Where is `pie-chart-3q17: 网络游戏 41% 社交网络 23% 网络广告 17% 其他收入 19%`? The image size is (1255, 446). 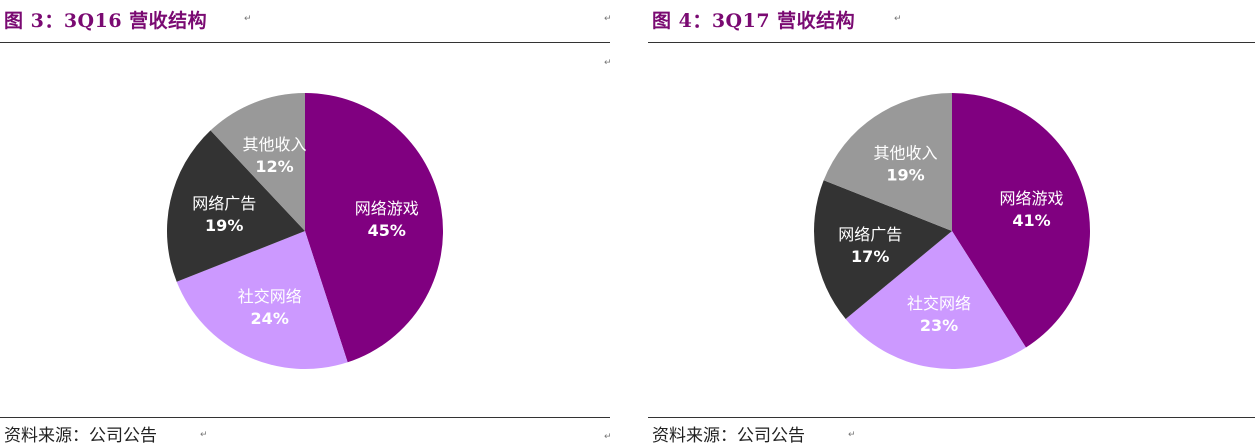 pie-chart-3q17: 网络游戏 41% 社交网络 23% 网络广告 17% 其他收入 19% is located at coordinates (952, 230).